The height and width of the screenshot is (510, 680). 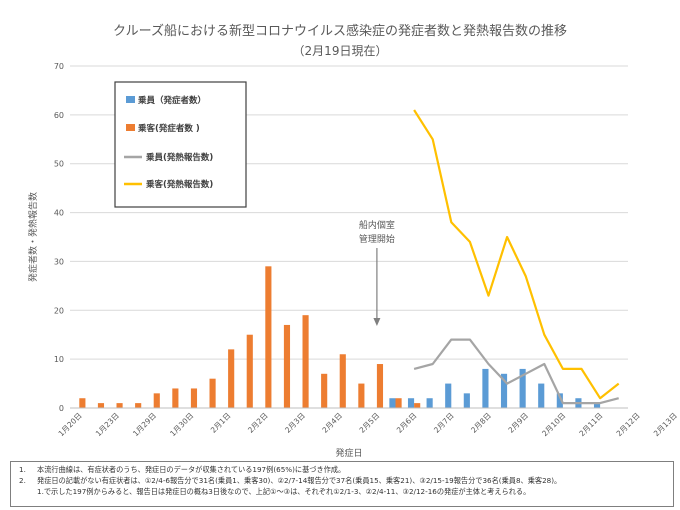 I want to click on x-axis-label: 発症日, so click(x=348, y=453).